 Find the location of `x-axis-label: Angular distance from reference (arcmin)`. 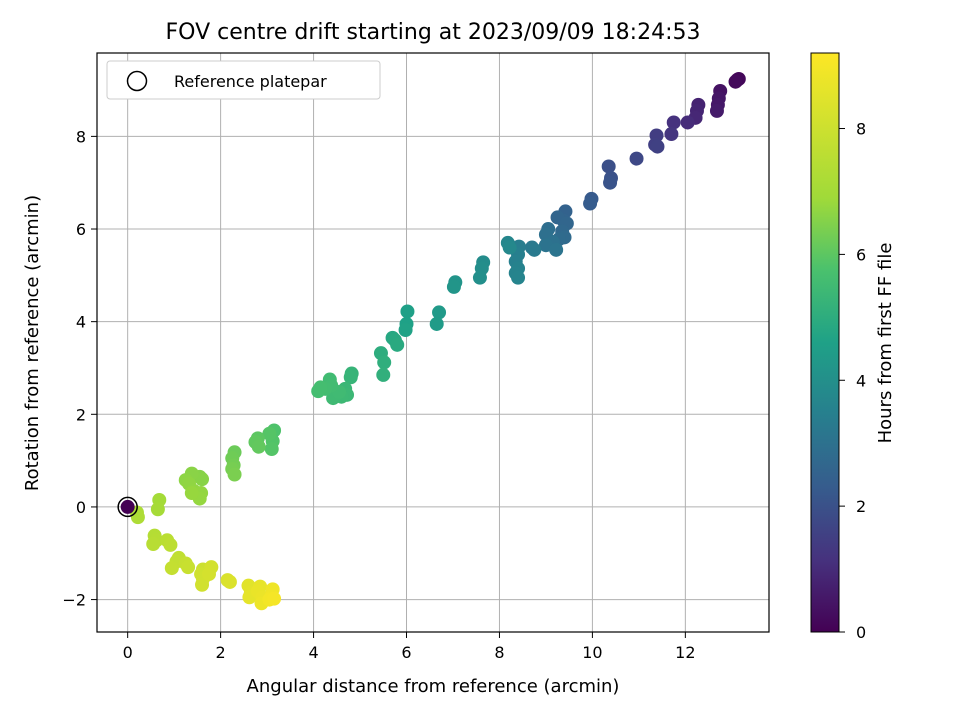

x-axis-label: Angular distance from reference (arcmin) is located at coordinates (433, 686).